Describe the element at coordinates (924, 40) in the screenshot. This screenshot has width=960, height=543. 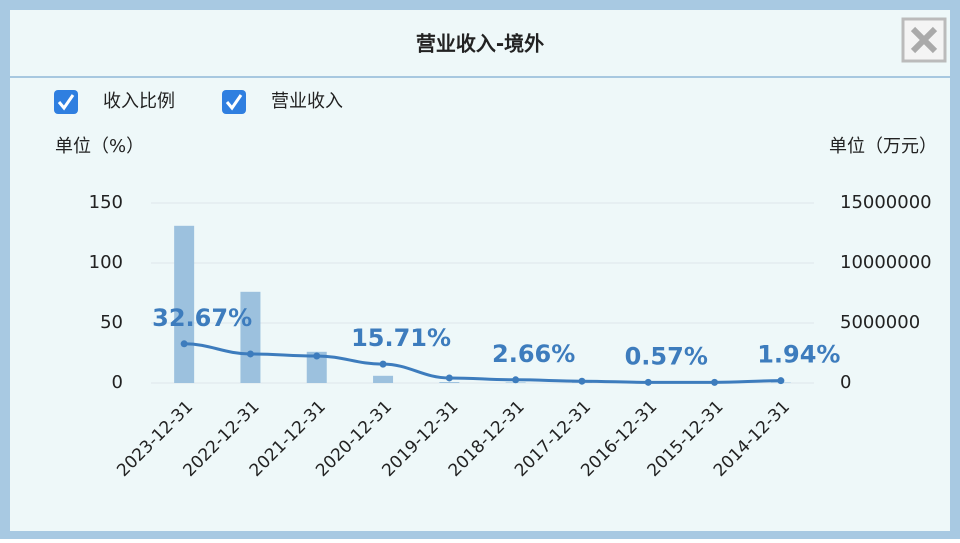
I see `close-button` at that location.